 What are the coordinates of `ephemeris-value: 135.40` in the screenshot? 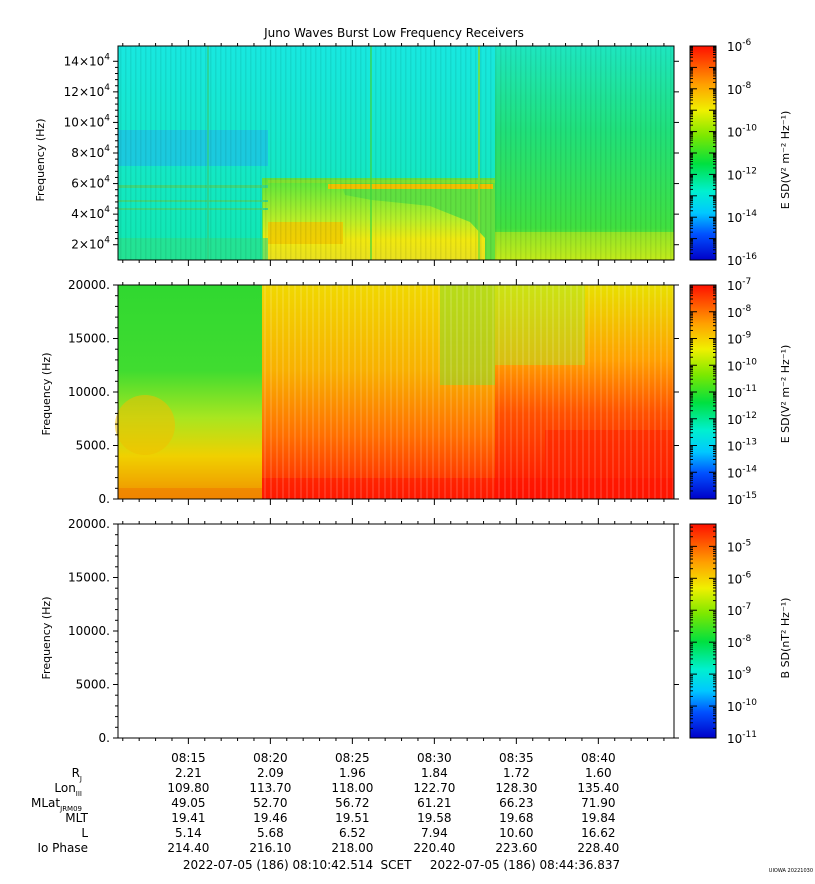 It's located at (598, 788).